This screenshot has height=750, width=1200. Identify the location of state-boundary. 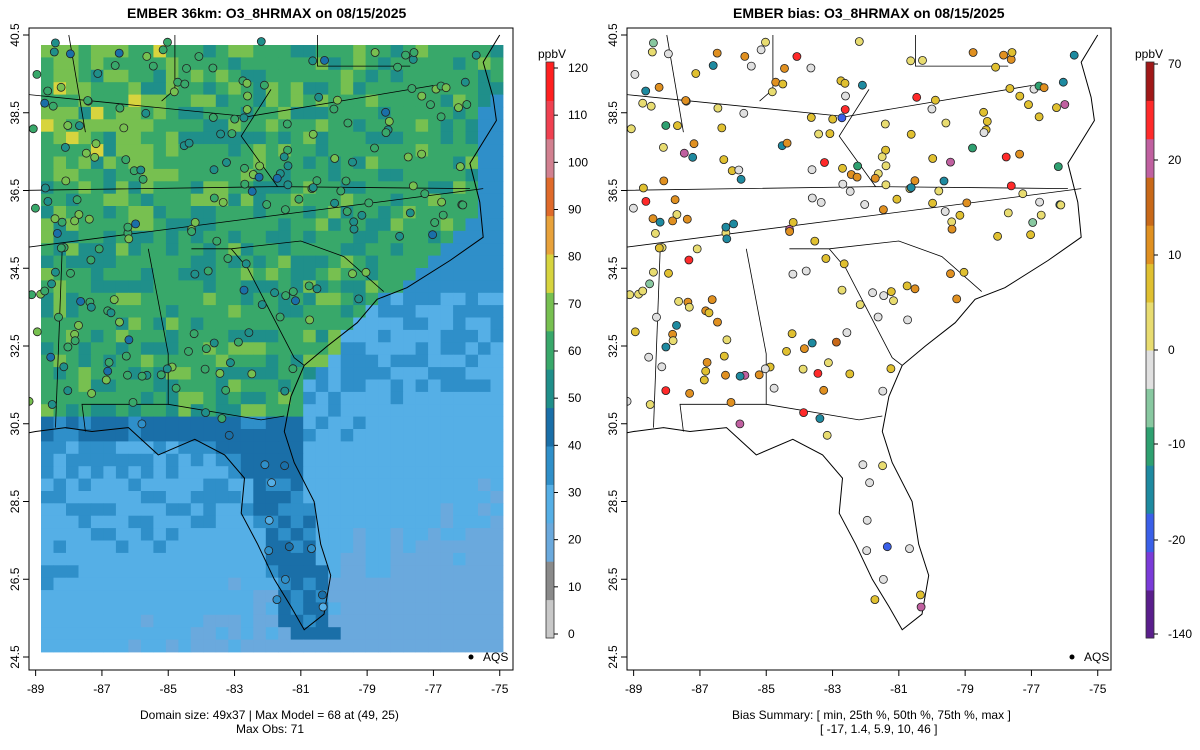
(256, 218).